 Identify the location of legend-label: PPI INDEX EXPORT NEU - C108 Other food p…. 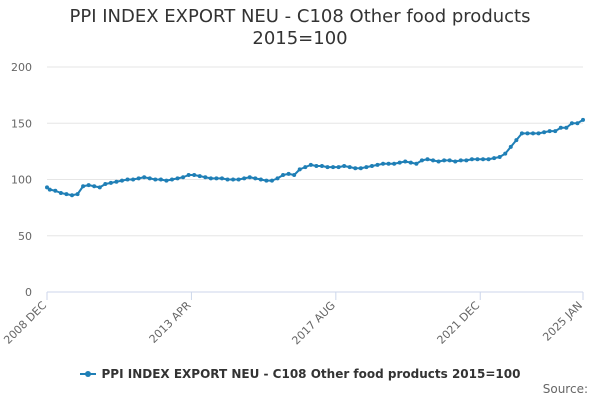
(311, 374).